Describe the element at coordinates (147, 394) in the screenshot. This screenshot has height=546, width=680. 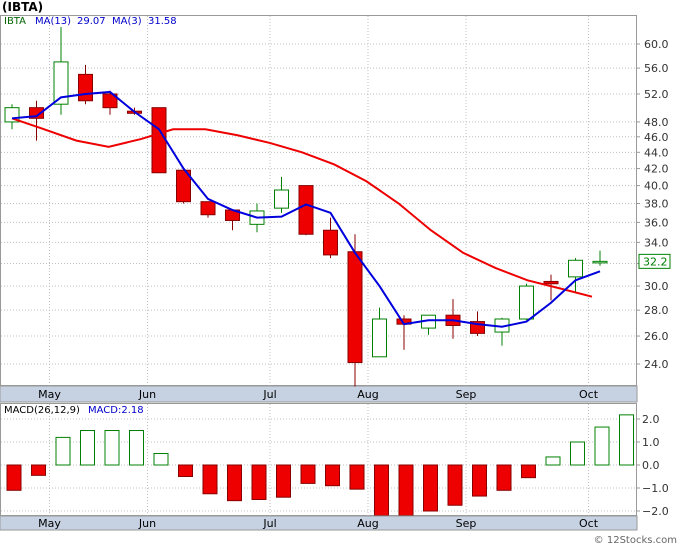
I see `main-month-label: Jun` at that location.